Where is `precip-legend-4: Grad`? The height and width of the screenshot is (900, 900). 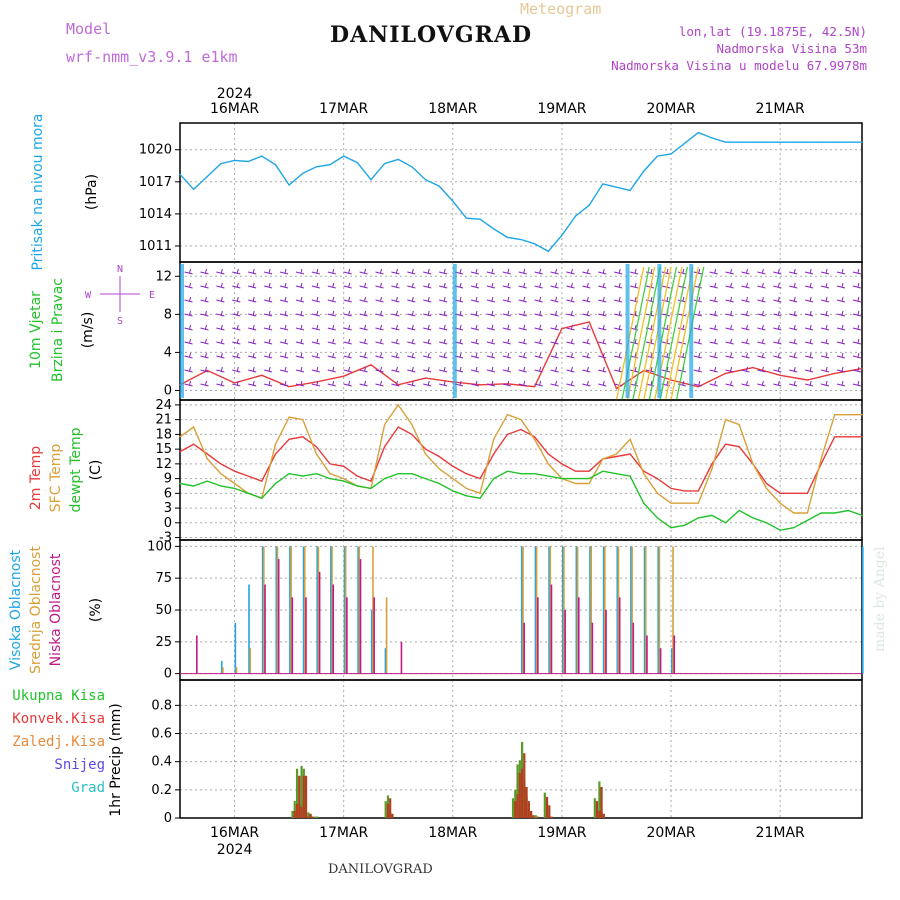
precip-legend-4: Grad is located at coordinates (88, 788).